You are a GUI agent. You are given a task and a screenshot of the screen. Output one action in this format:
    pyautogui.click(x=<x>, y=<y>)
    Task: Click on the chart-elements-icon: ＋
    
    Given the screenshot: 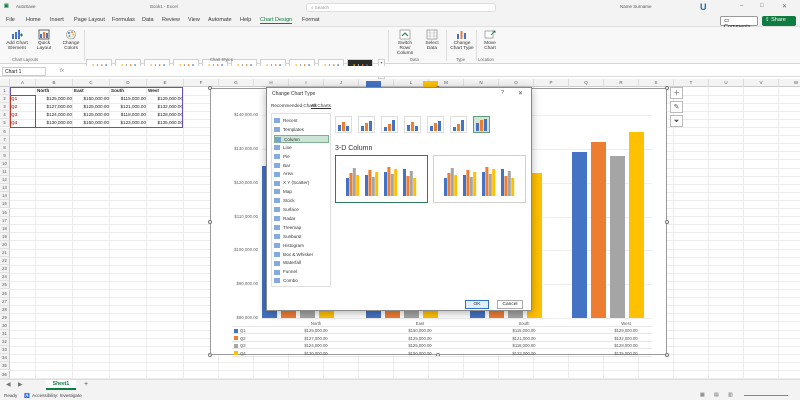 What is the action you would take?
    pyautogui.click(x=676, y=93)
    